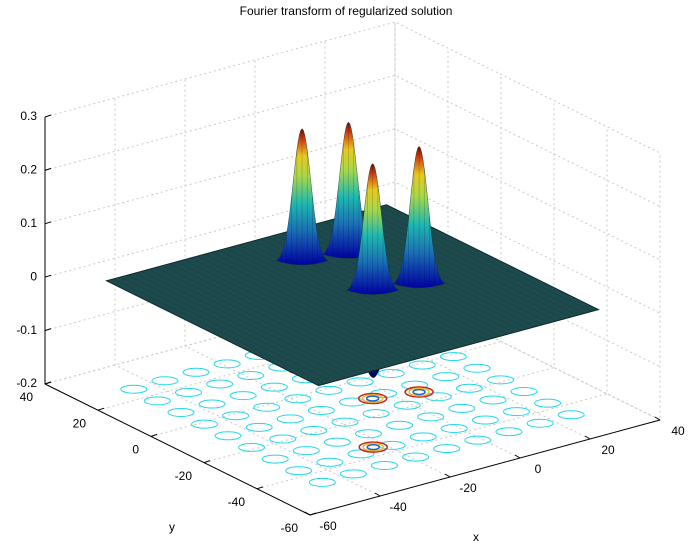 Image resolution: width=692 pixels, height=546 pixels. What do you see at coordinates (26, 383) in the screenshot?
I see `z-tick-label: -0.2` at bounding box center [26, 383].